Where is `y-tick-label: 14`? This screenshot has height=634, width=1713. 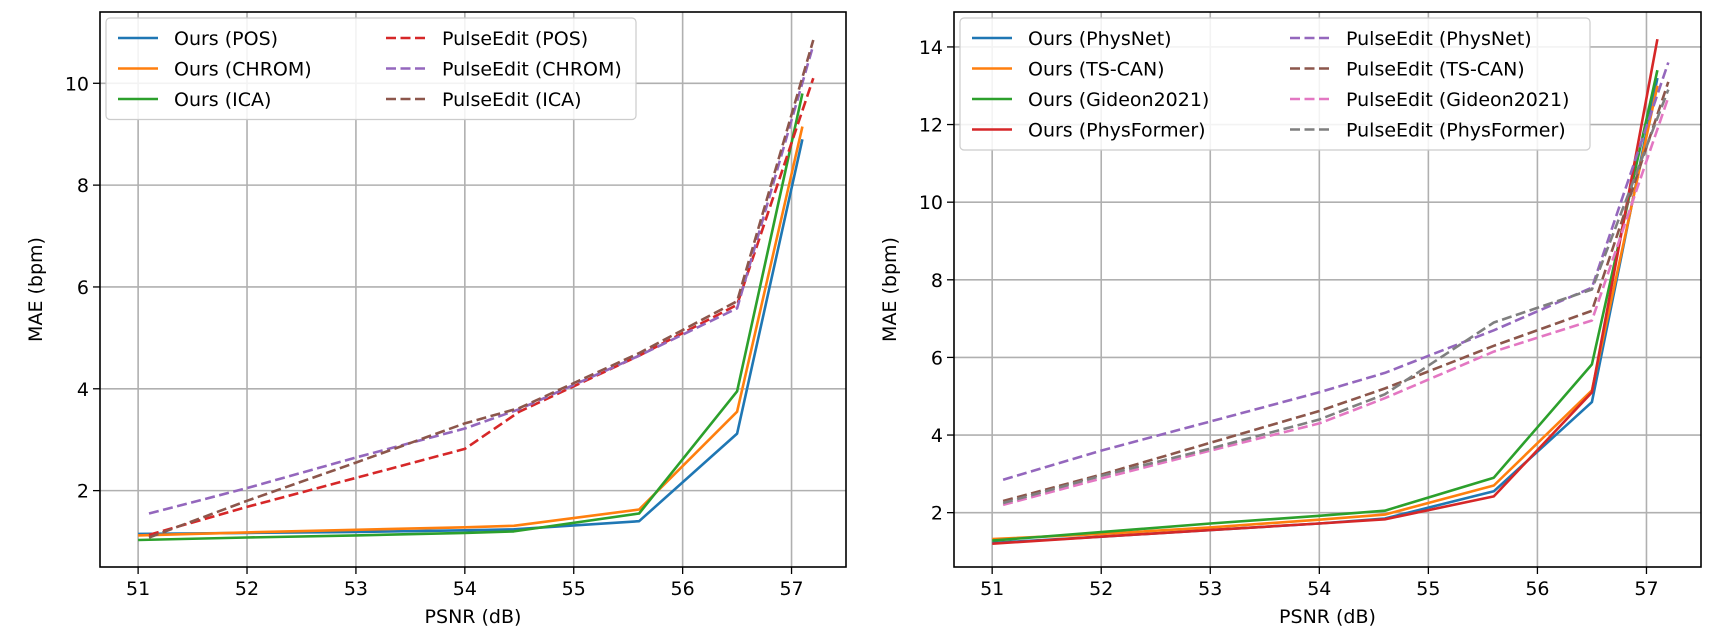 y-tick-label: 14 is located at coordinates (931, 48).